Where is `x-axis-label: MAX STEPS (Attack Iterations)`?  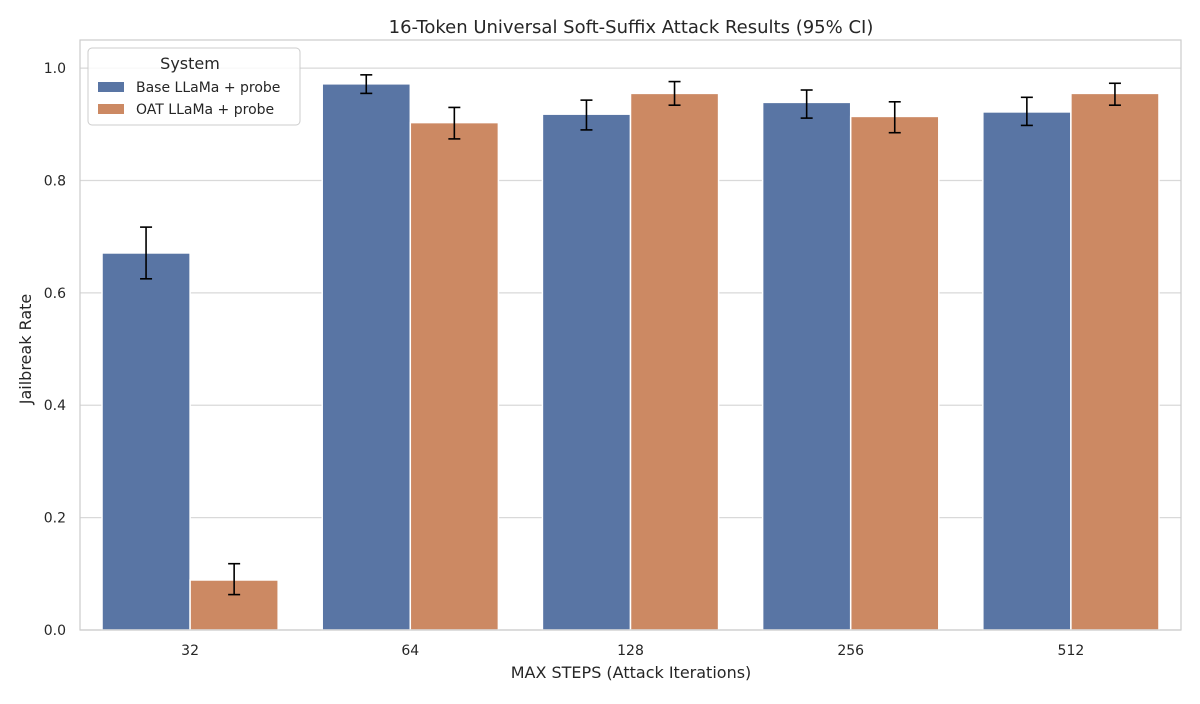 x-axis-label: MAX STEPS (Attack Iterations) is located at coordinates (631, 672).